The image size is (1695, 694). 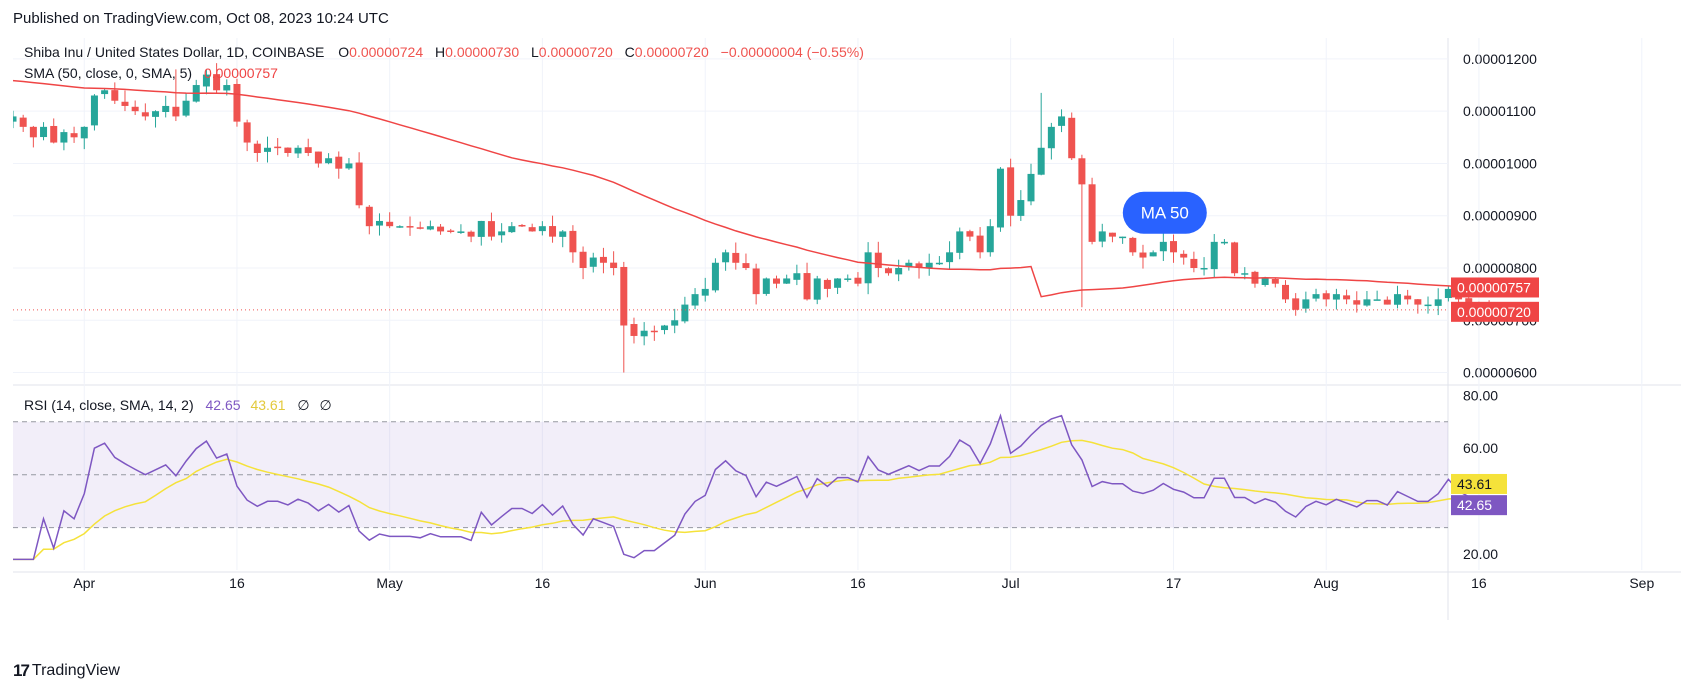 What do you see at coordinates (1326, 583) in the screenshot?
I see `time-axis-label: Aug` at bounding box center [1326, 583].